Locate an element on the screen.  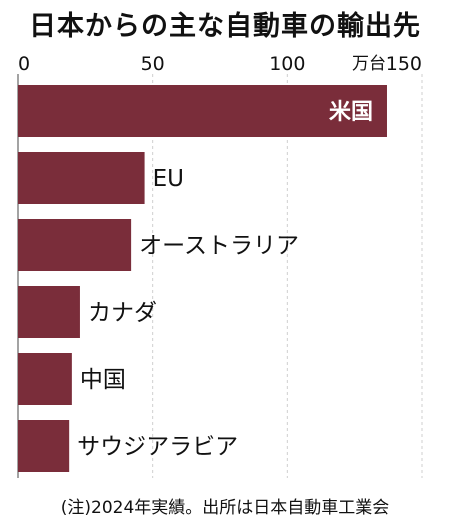
chart-title: 日本からの主な自動車の輸出先 is located at coordinates (225, 26).